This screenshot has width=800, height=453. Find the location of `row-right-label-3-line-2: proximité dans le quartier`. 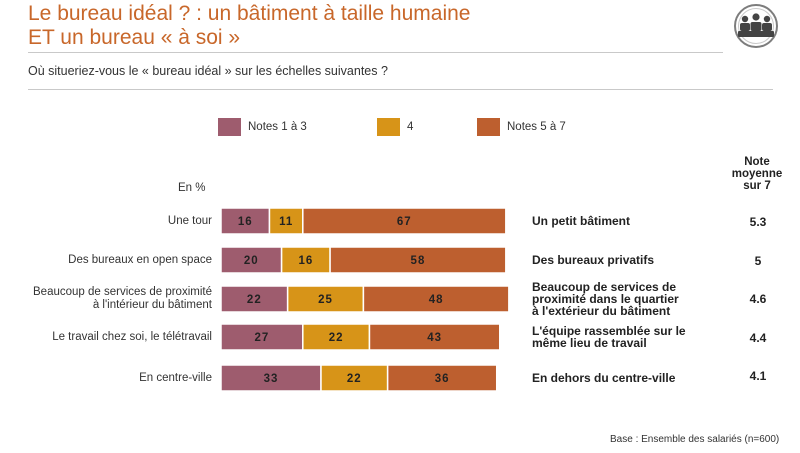

row-right-label-3-line-2: proximité dans le quartier is located at coordinates (605, 299).